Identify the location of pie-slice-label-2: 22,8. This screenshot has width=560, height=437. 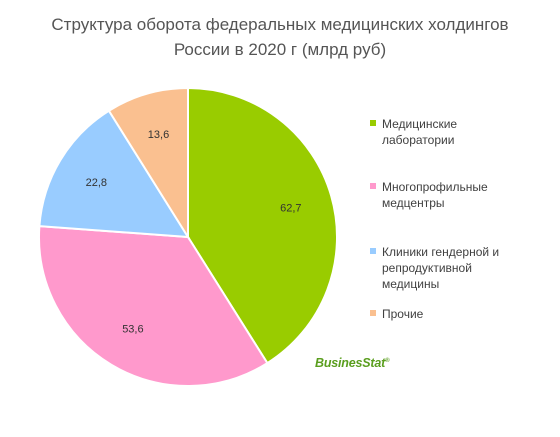
(96, 183).